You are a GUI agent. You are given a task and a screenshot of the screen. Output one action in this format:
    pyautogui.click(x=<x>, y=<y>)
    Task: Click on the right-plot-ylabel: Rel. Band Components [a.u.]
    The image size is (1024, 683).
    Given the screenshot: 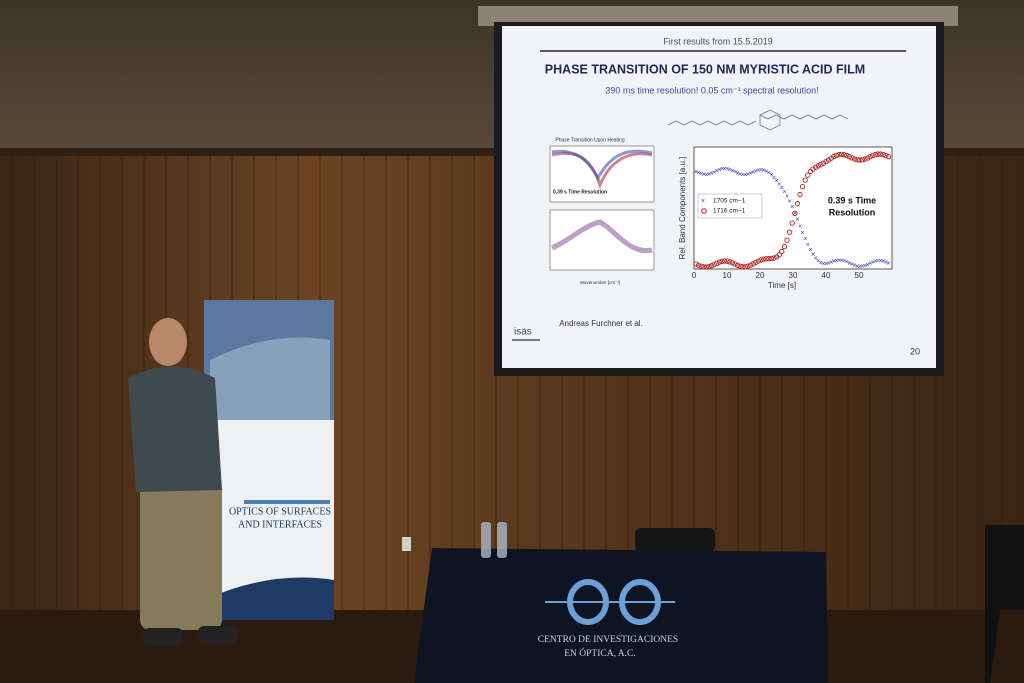 What is the action you would take?
    pyautogui.click(x=682, y=208)
    